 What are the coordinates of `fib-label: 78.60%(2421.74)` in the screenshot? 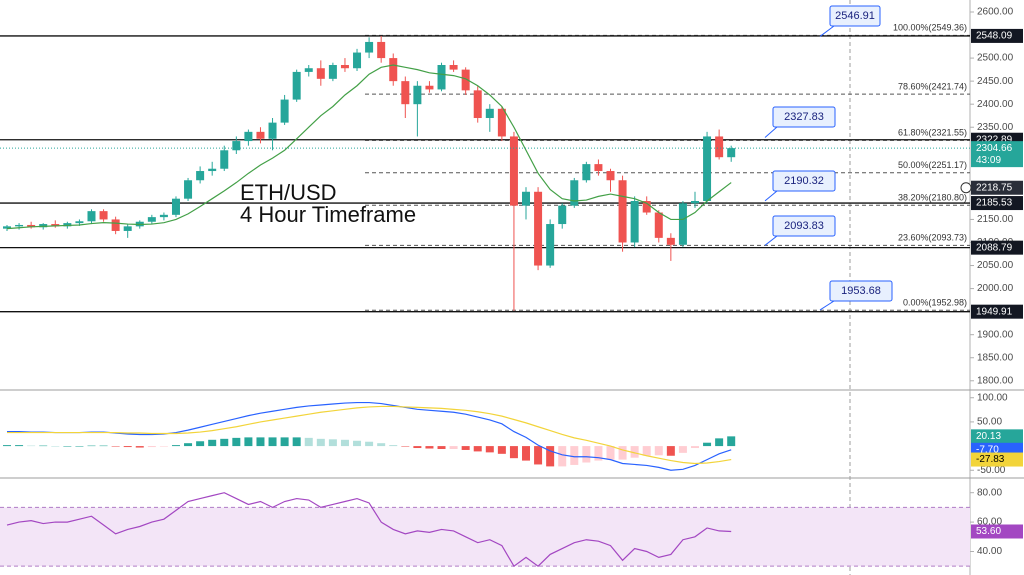 It's located at (932, 87).